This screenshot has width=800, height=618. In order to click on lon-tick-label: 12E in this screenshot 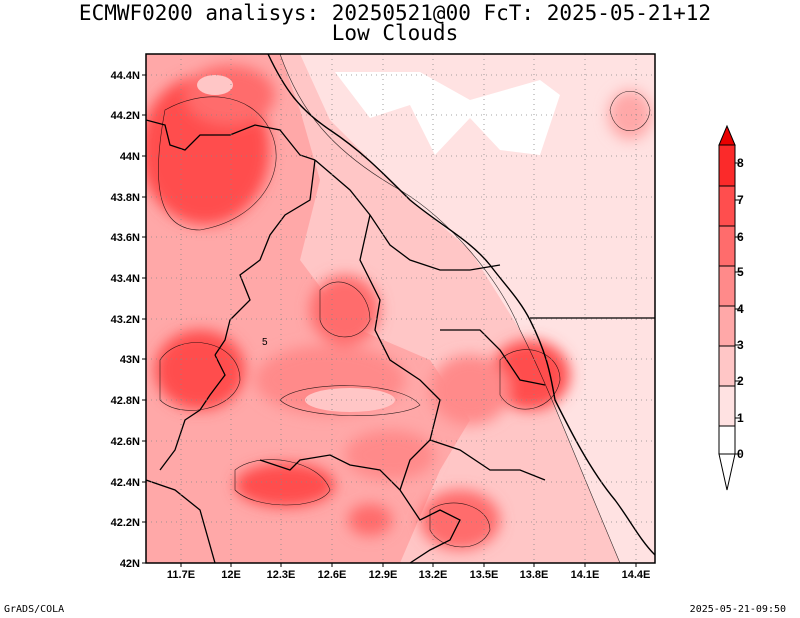, I will do `click(231, 575)`.